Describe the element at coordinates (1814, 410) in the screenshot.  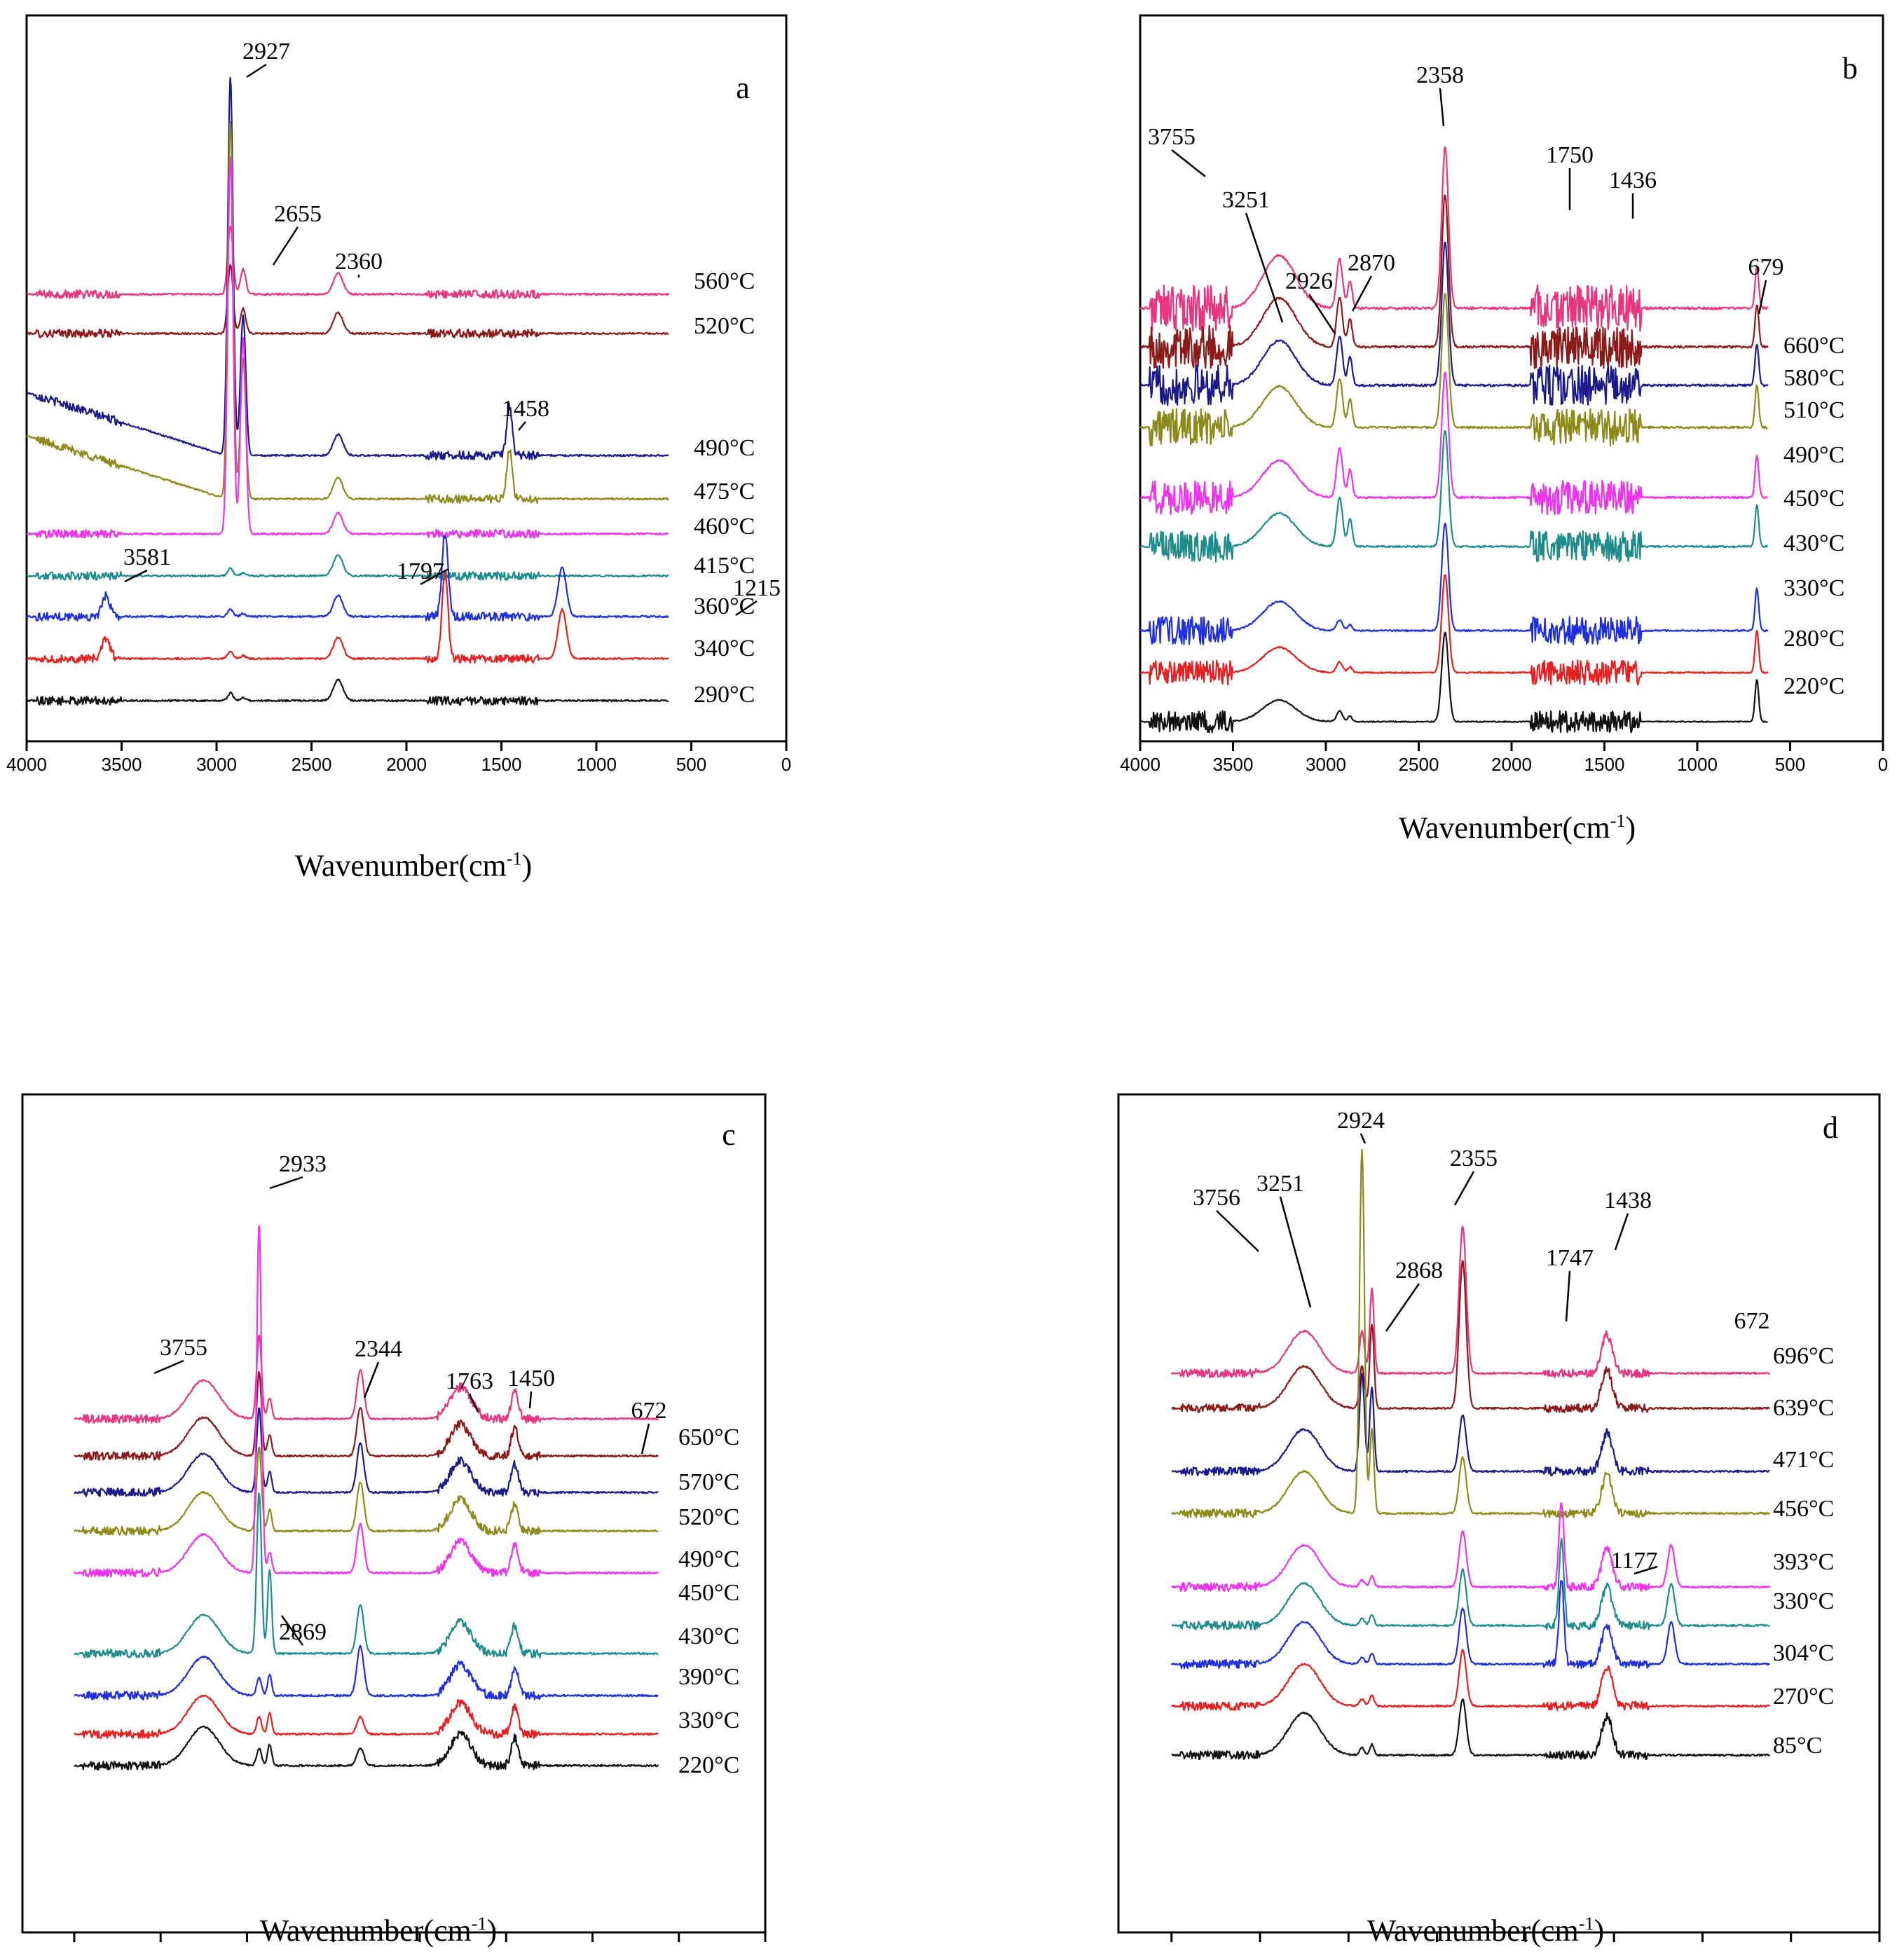
I see `series-label: 510°C` at that location.